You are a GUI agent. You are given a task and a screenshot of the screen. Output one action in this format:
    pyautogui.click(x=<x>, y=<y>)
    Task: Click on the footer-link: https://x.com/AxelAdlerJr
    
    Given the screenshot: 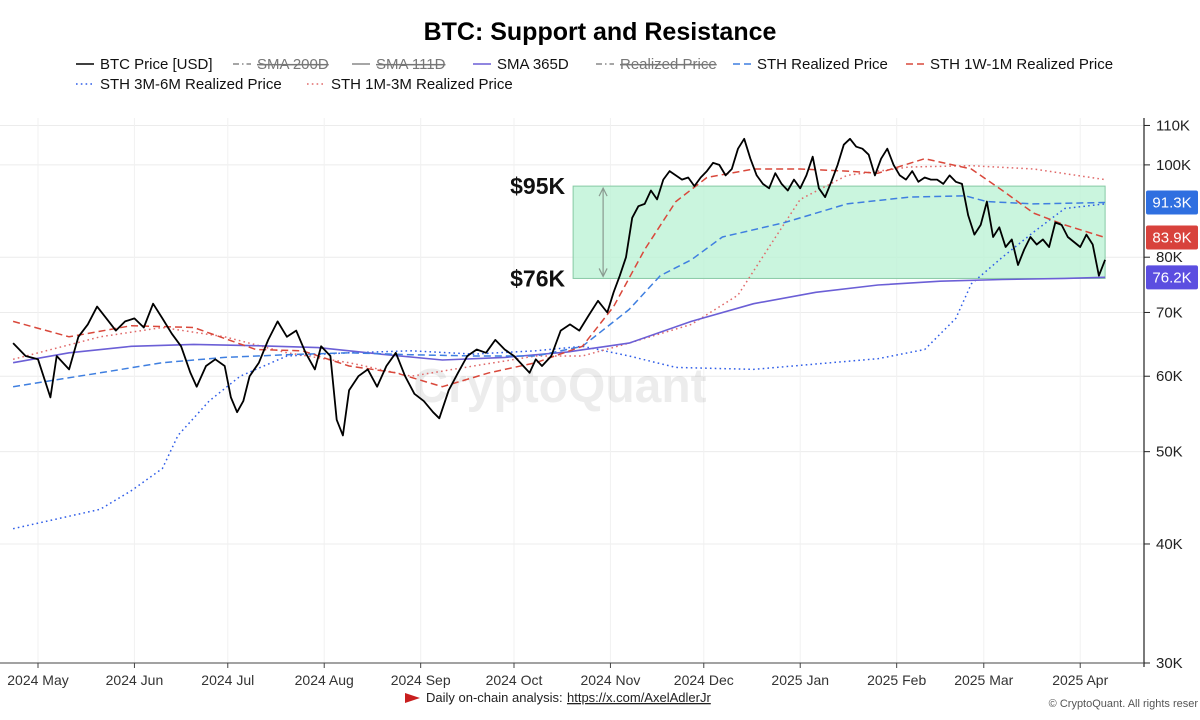 What is the action you would take?
    pyautogui.click(x=639, y=697)
    